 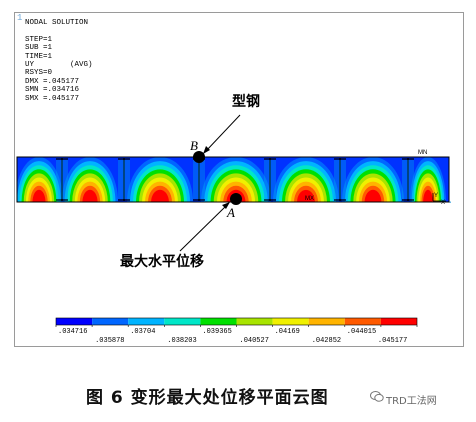 What do you see at coordinates (57, 23) in the screenshot?
I see `solution-info-line: NODAL SOLUTION` at bounding box center [57, 23].